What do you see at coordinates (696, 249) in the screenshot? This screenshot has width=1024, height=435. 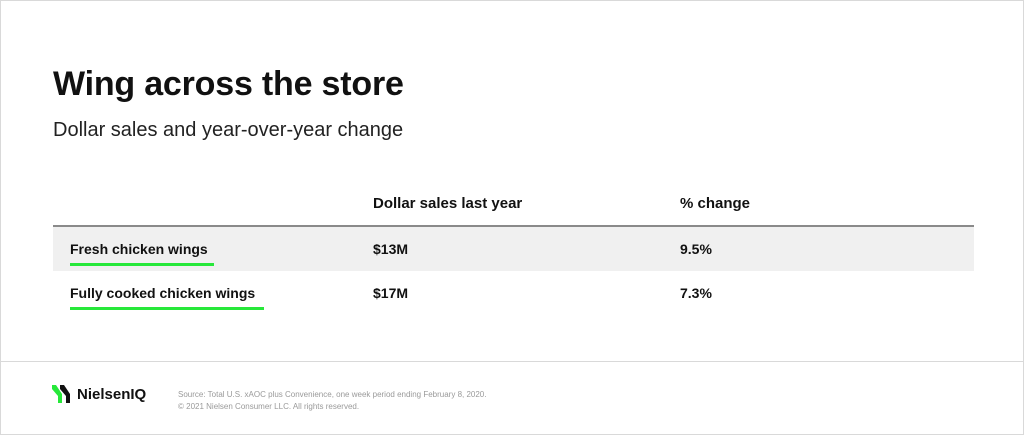 I see `pct-change-value: 9.5%` at bounding box center [696, 249].